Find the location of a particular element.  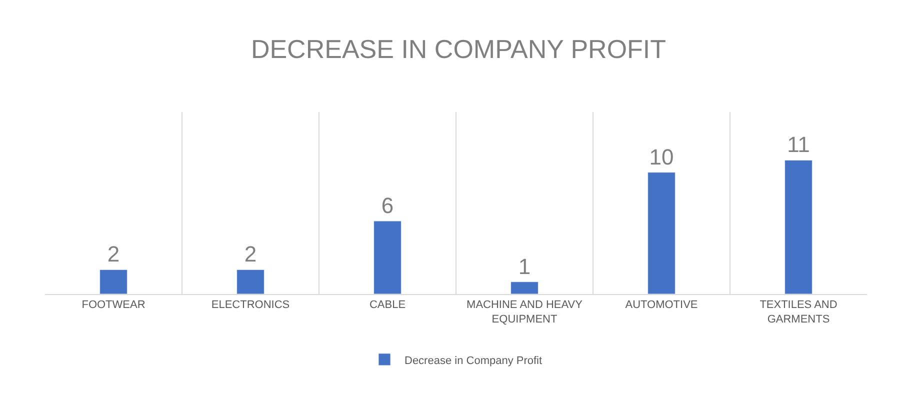

data-label: 11 is located at coordinates (798, 145).